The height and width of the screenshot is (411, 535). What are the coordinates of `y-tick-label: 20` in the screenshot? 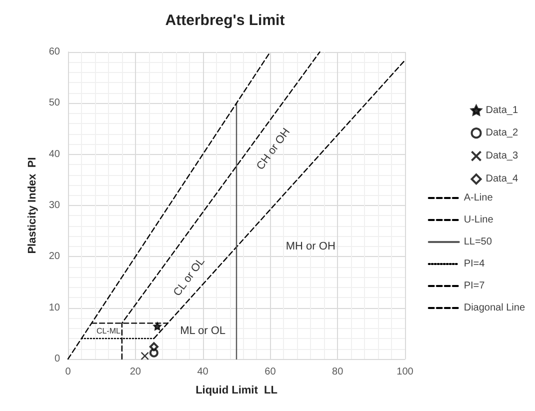 It's located at (54, 256).